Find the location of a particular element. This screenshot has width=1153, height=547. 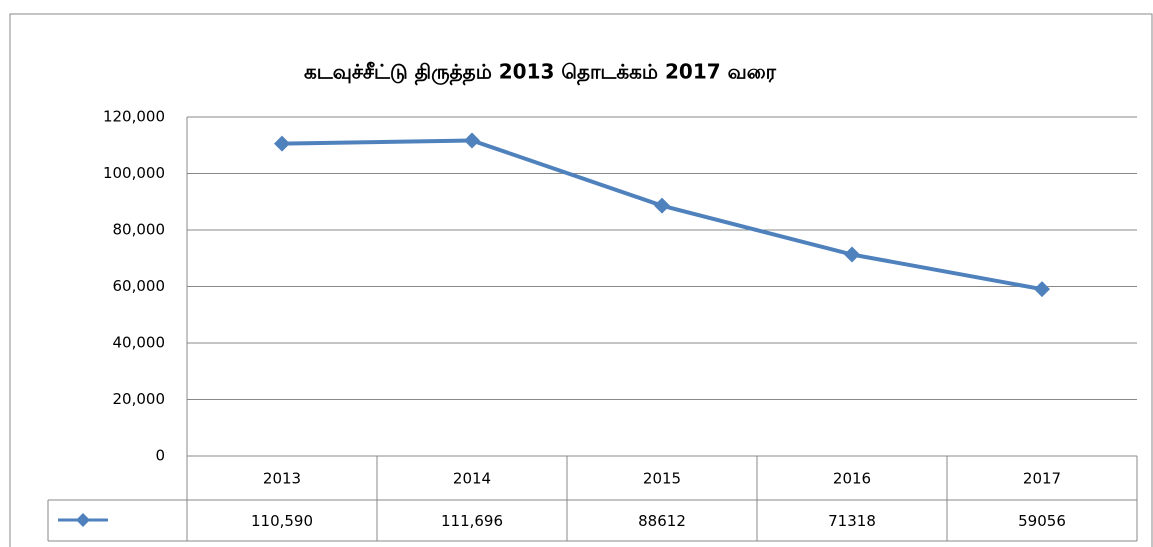

table-value: 88612 is located at coordinates (662, 521).